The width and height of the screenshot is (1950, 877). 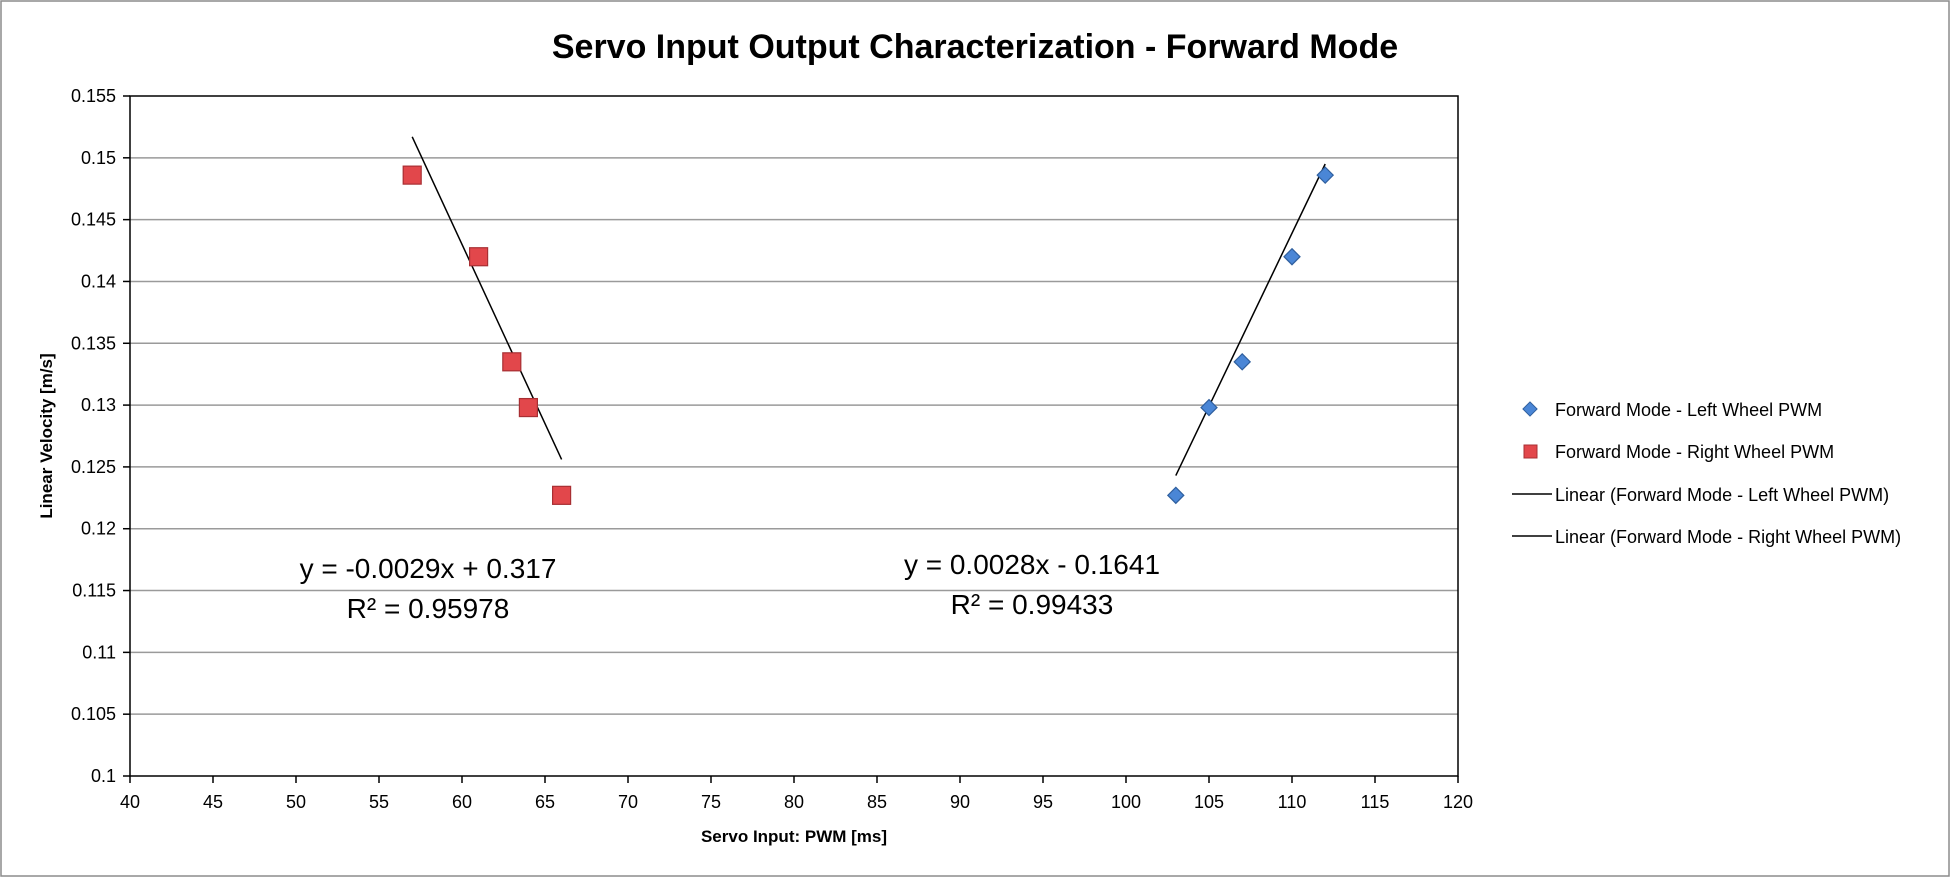 What do you see at coordinates (428, 568) in the screenshot?
I see `right-wheel-equation: y = -0.0029x + 0.317` at bounding box center [428, 568].